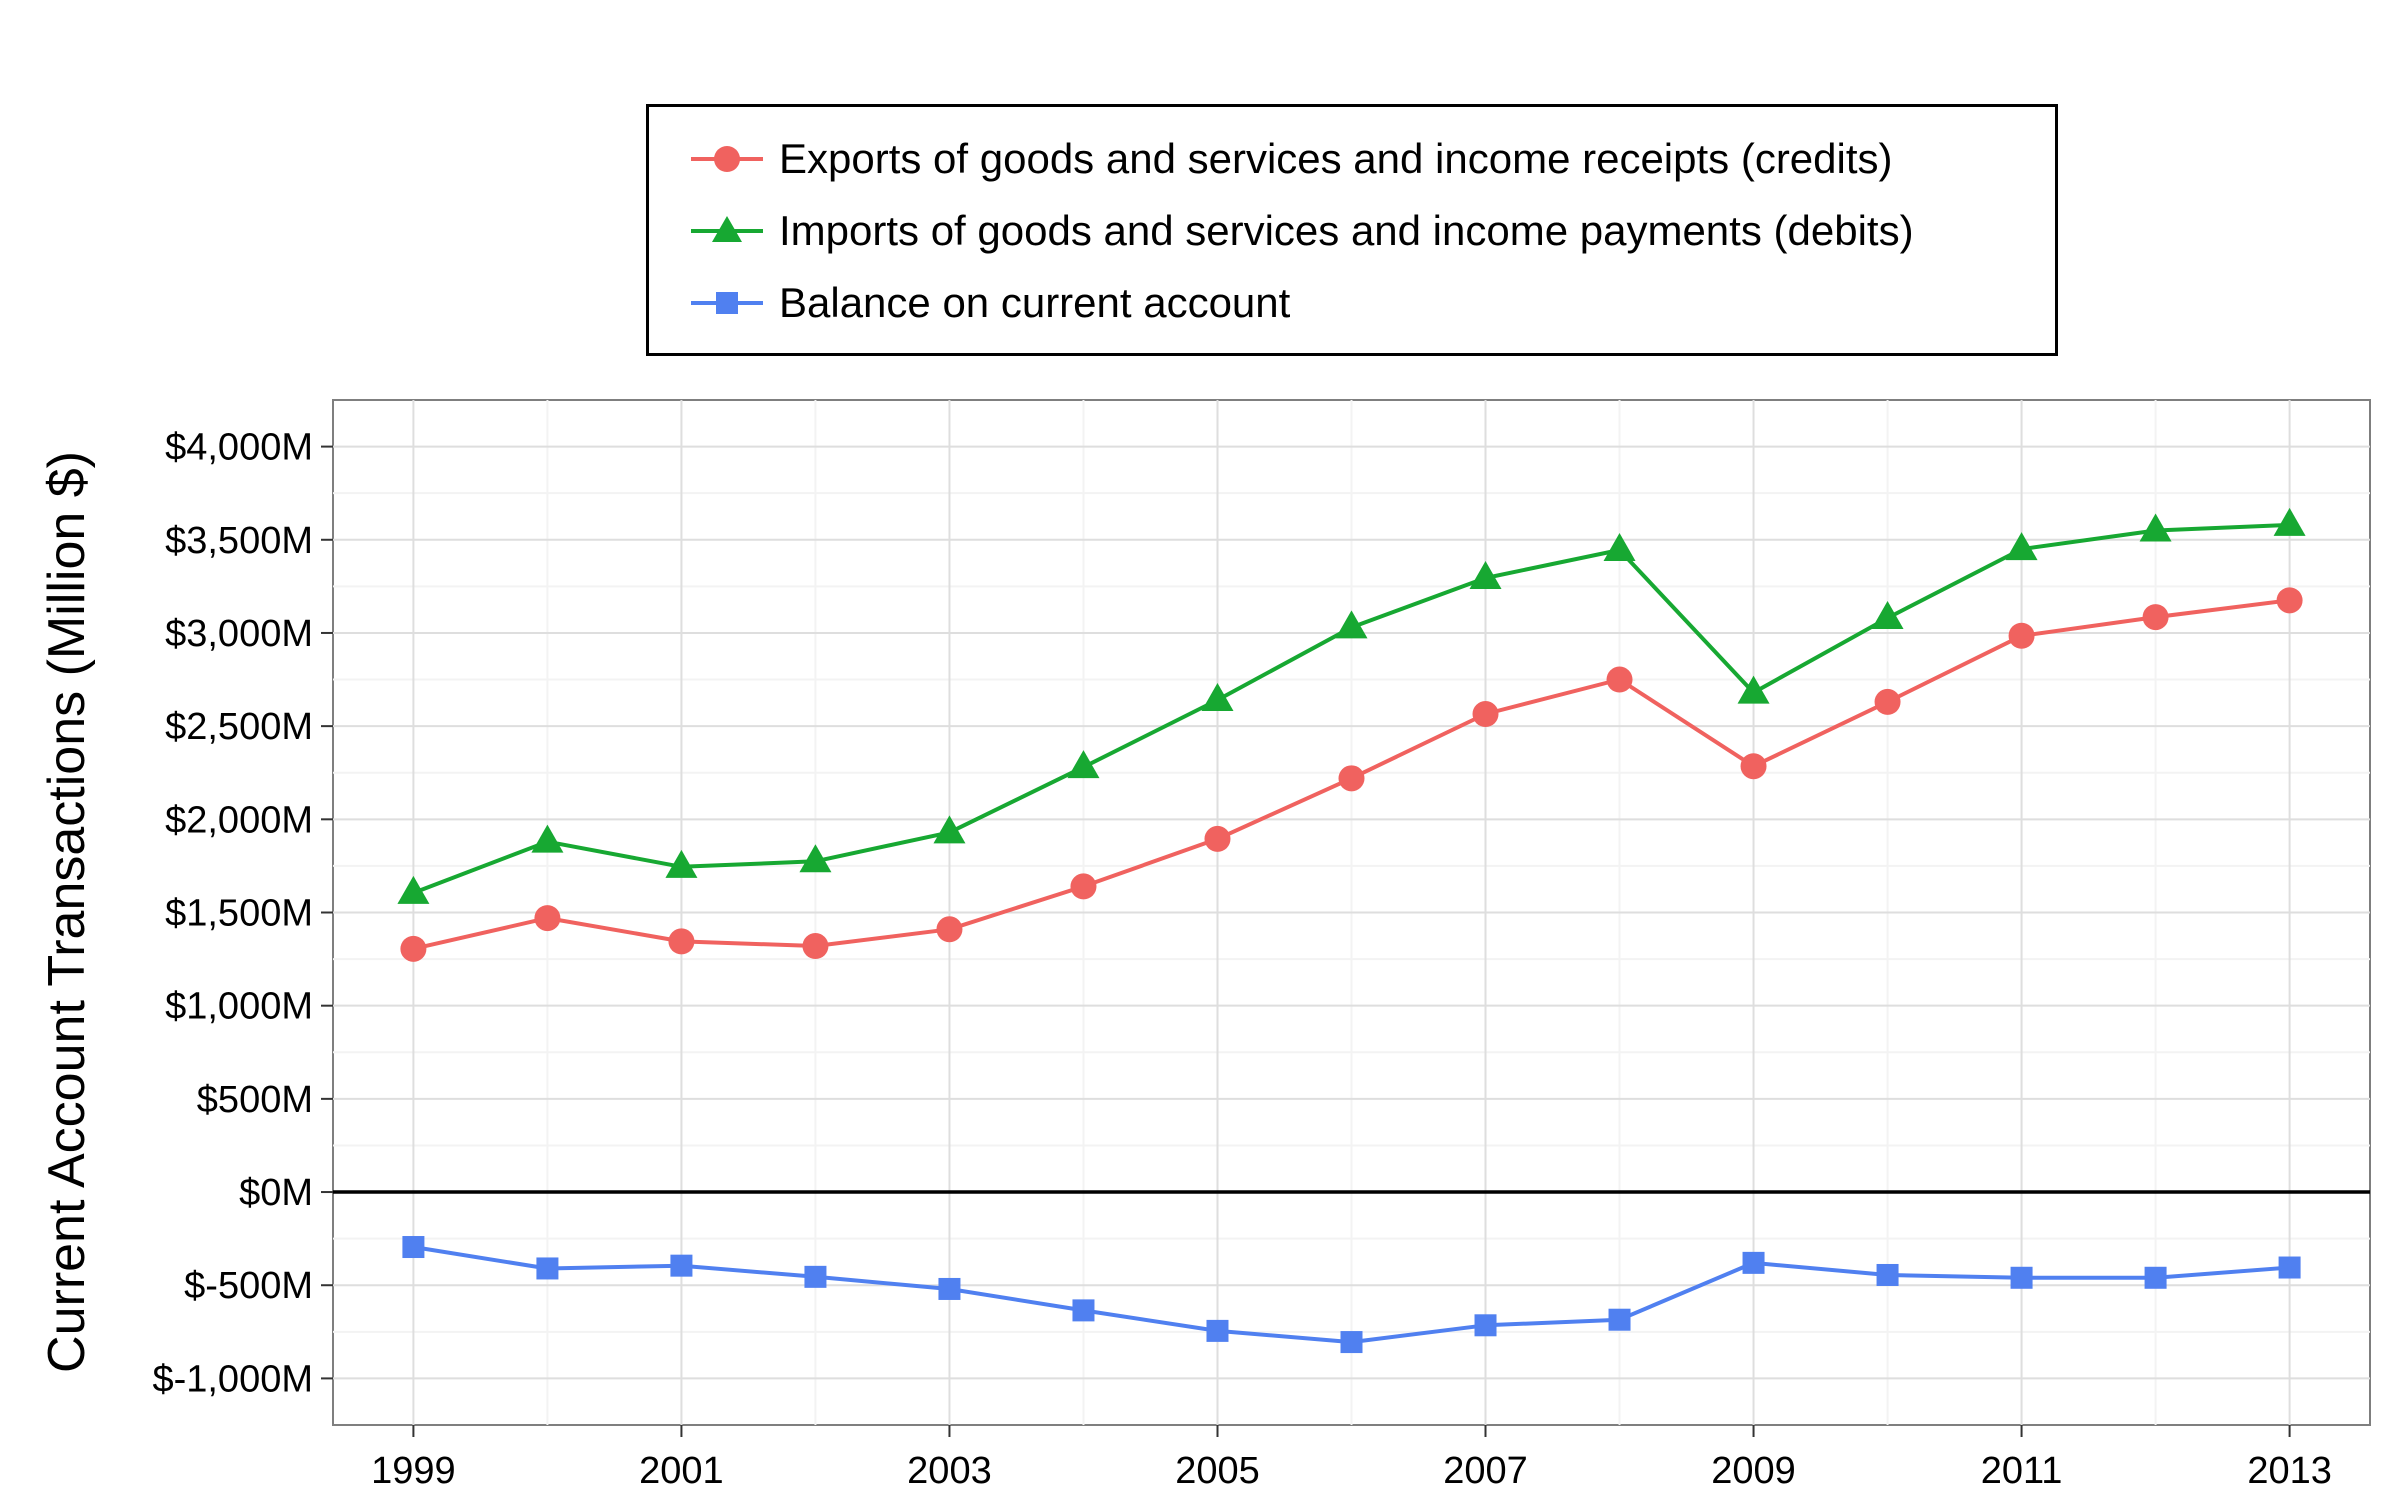  Describe the element at coordinates (727, 303) in the screenshot. I see `legend-key-balance` at that location.